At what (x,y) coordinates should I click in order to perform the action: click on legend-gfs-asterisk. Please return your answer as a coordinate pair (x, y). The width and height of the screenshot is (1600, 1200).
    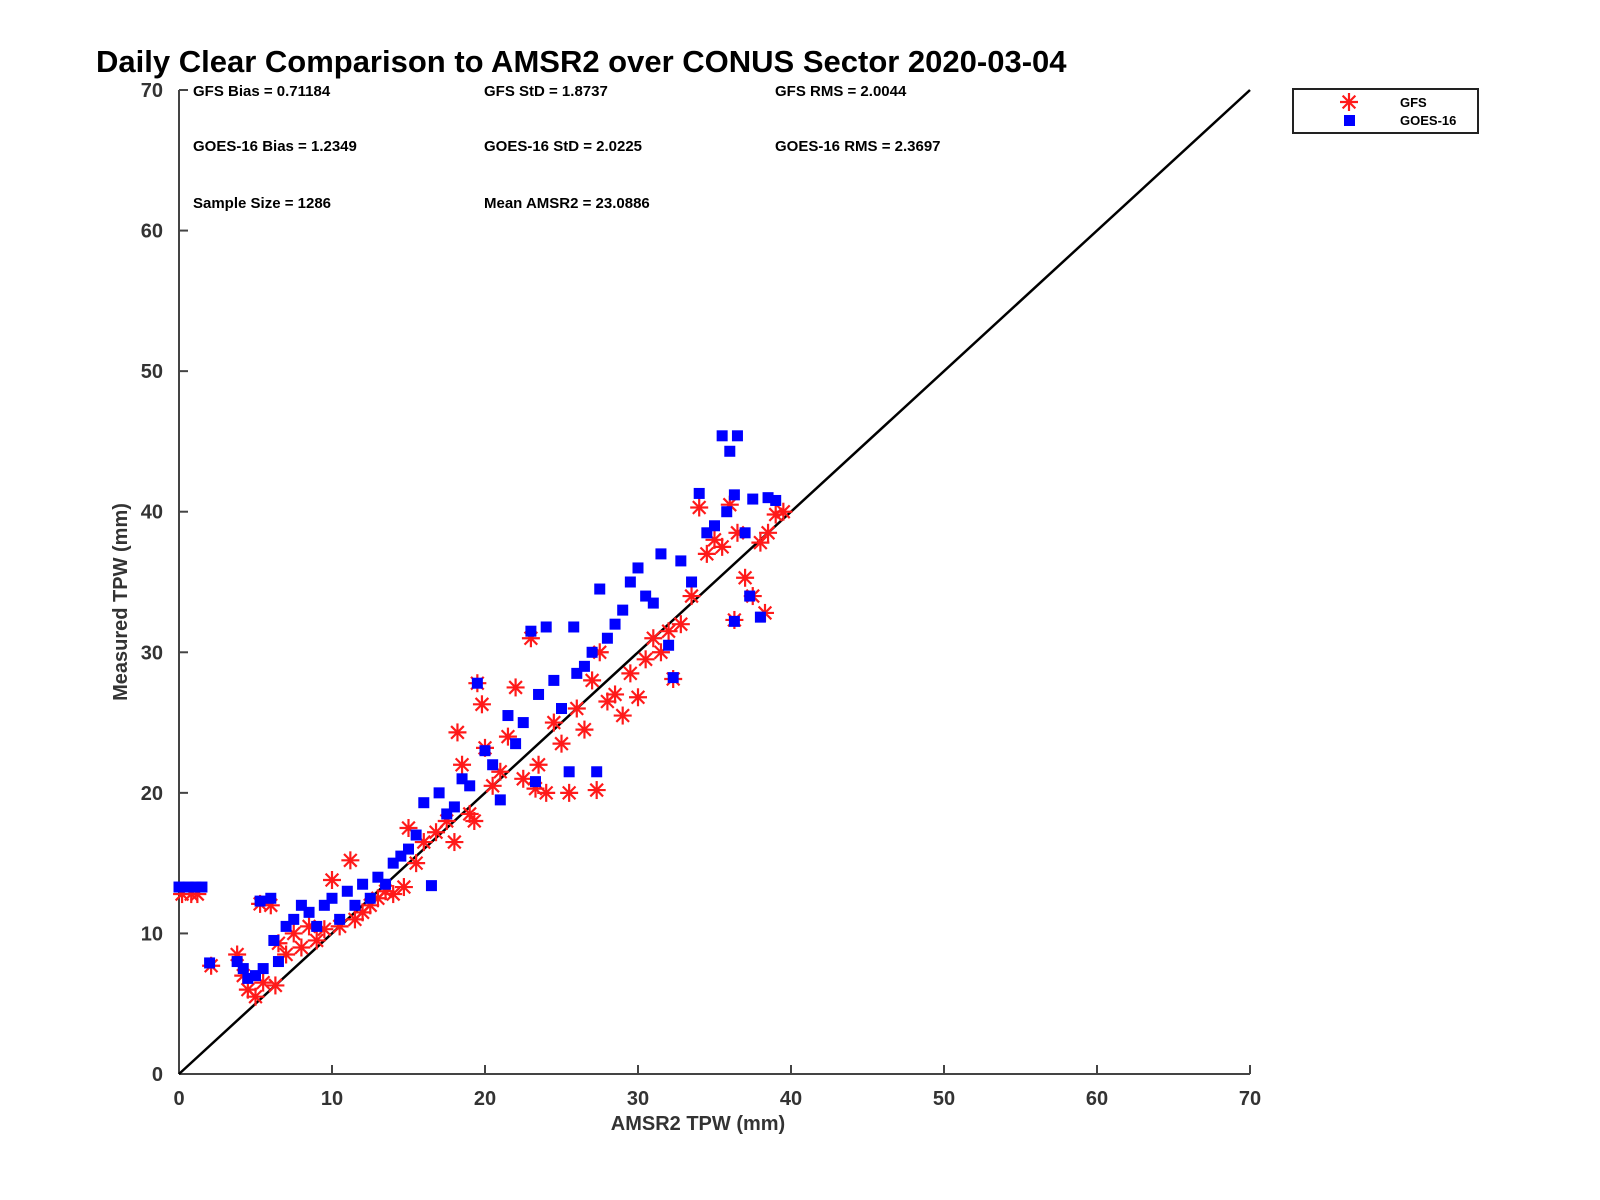
    Looking at the image, I should click on (1349, 102).